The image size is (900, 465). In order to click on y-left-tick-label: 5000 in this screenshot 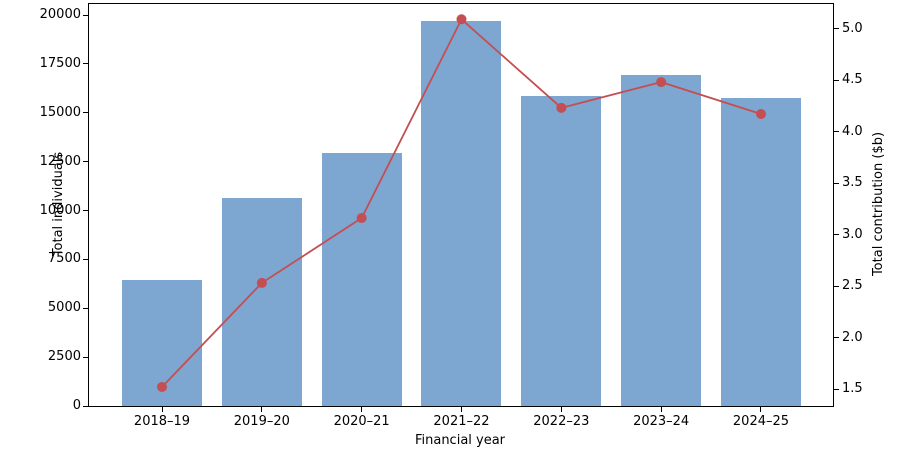, I will do `click(64, 308)`.